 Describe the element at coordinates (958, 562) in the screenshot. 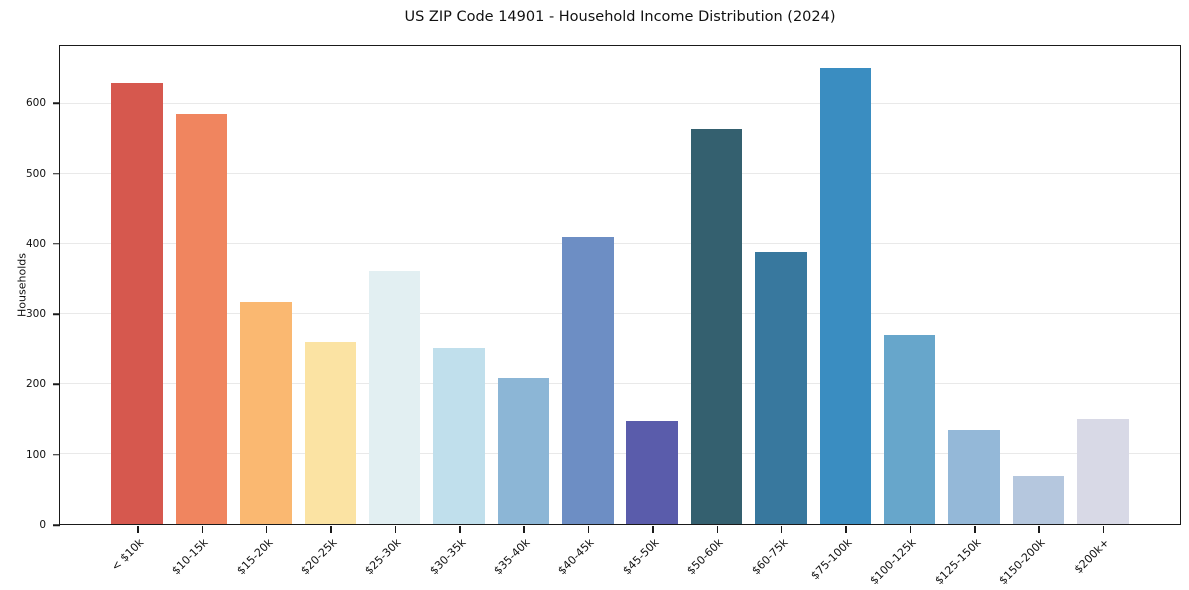

I see `x-tick-label: $125-150k` at that location.